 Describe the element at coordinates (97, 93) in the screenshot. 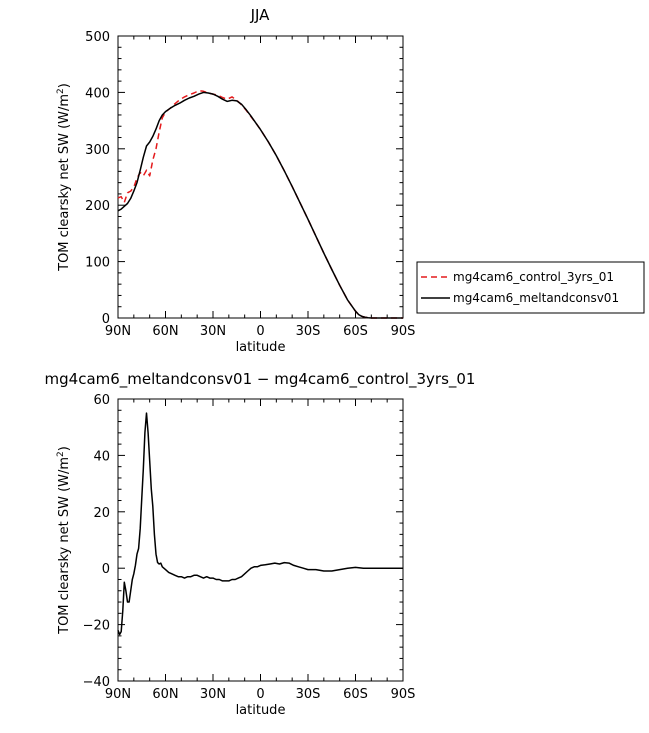

I see `y-tick-label: 400` at that location.